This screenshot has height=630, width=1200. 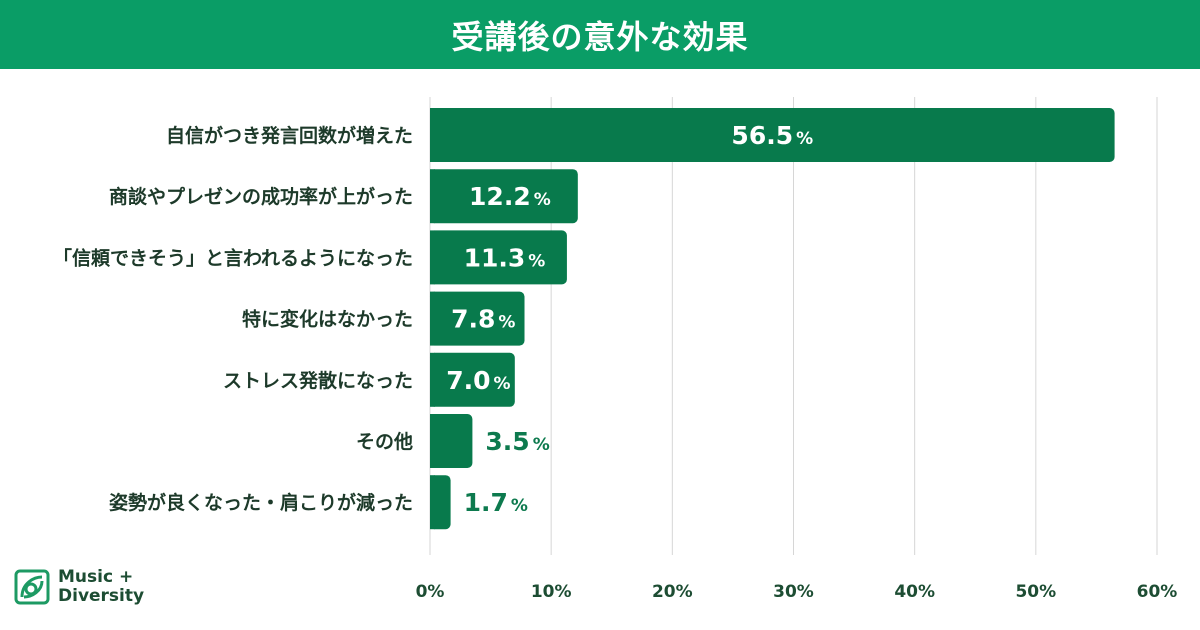 I want to click on category-label: 自信がつき発言回数が増えた, so click(x=289, y=135).